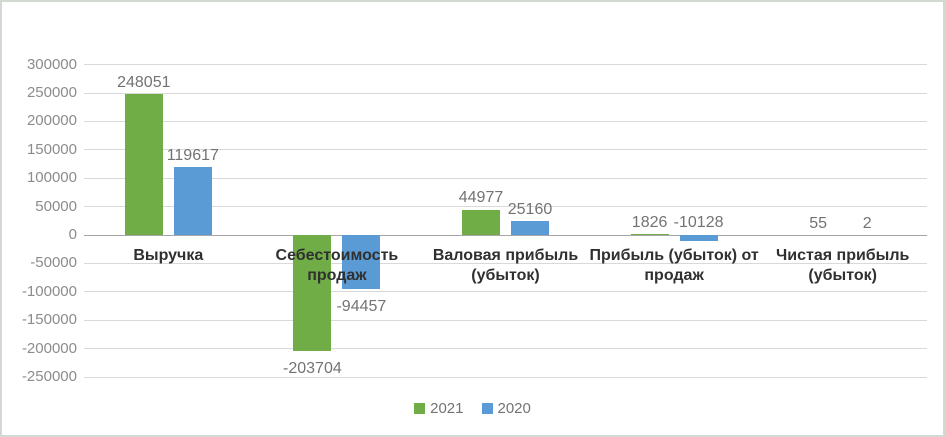 The height and width of the screenshot is (437, 945). What do you see at coordinates (144, 83) in the screenshot?
I see `data-label: 248051` at bounding box center [144, 83].